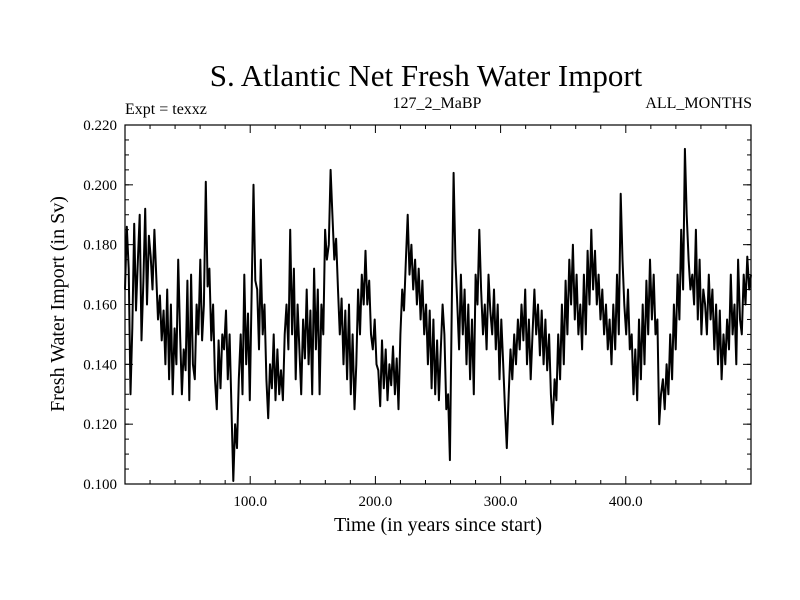  I want to click on x-axis-label: Time (in years since start), so click(438, 525).